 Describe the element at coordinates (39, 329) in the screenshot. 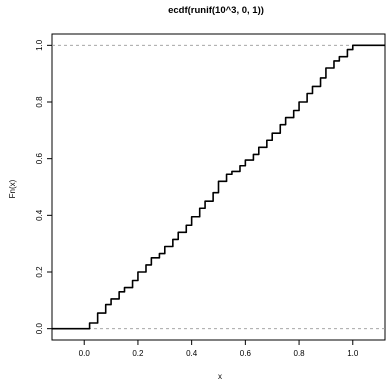

I see `y-tick-label: 0.0` at that location.